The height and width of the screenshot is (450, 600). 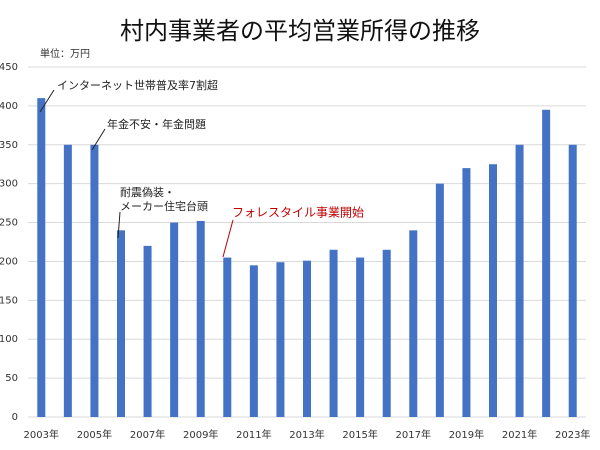 I want to click on y-tick-label: 150, so click(x=9, y=300).